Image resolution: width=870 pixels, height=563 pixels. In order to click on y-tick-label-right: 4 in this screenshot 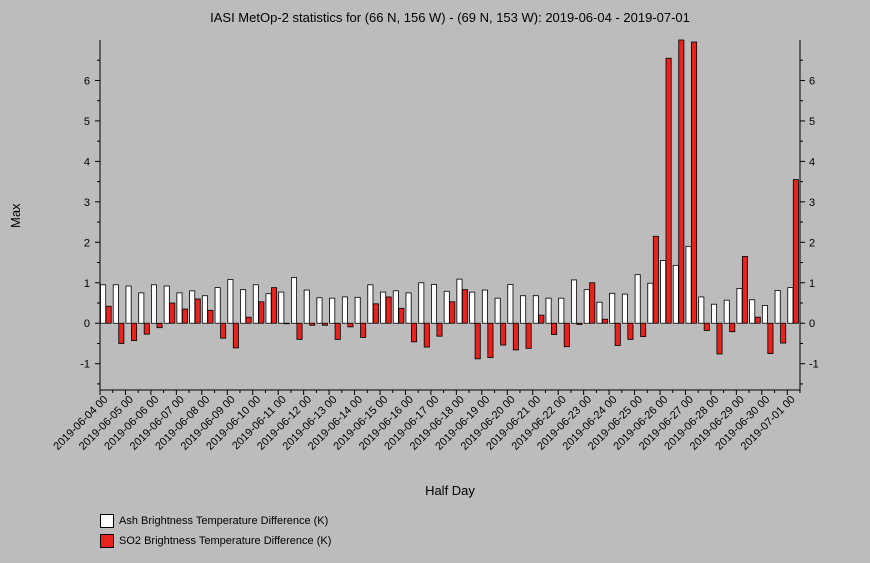, I will do `click(812, 162)`.